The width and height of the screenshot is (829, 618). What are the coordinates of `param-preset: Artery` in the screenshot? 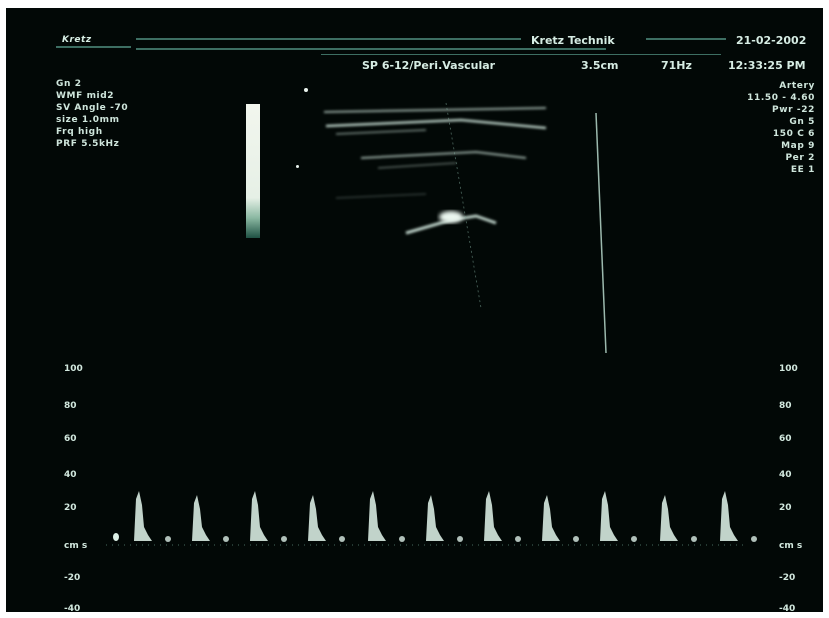 It's located at (797, 86).